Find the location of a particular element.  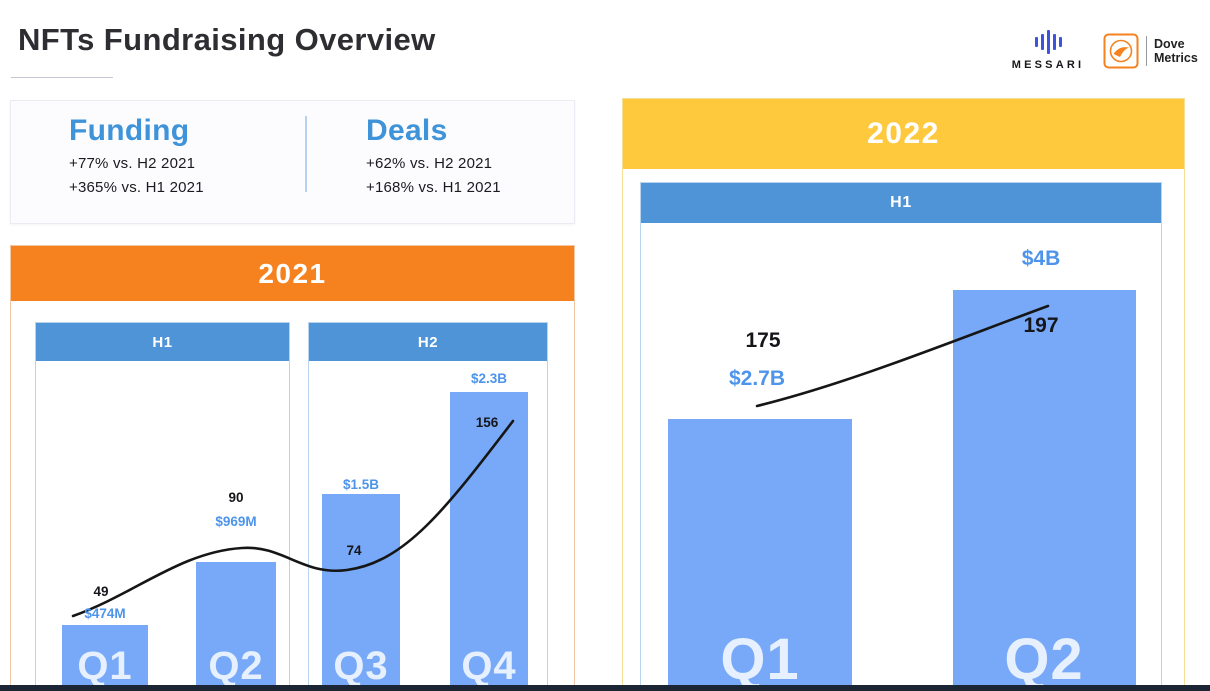

year-2021-header: 2021 is located at coordinates (292, 273).